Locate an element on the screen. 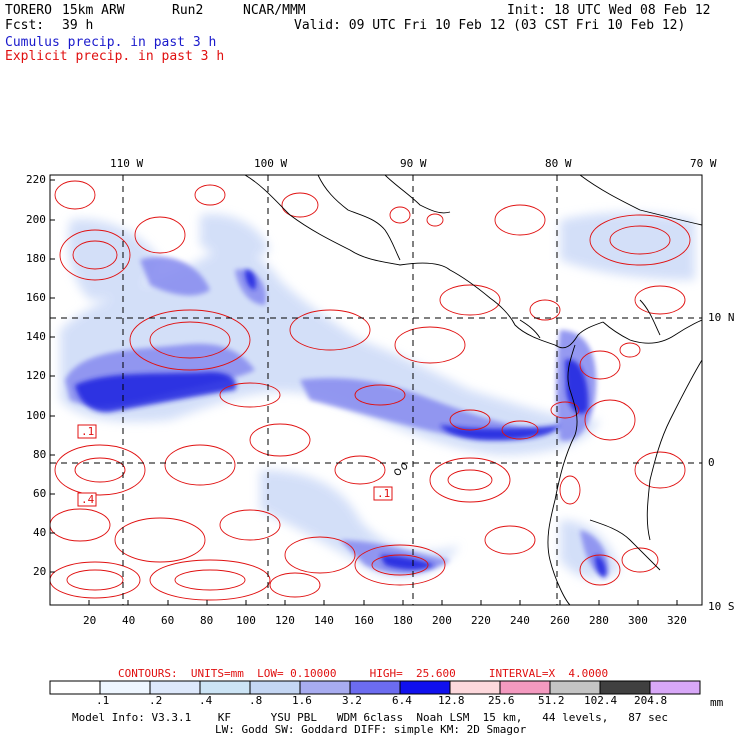 The height and width of the screenshot is (740, 740). colorbar-cells is located at coordinates (375, 687).